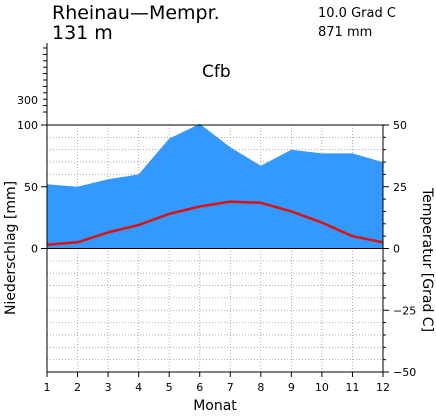  I want to click on left-tick-label: 100, so click(27, 125).